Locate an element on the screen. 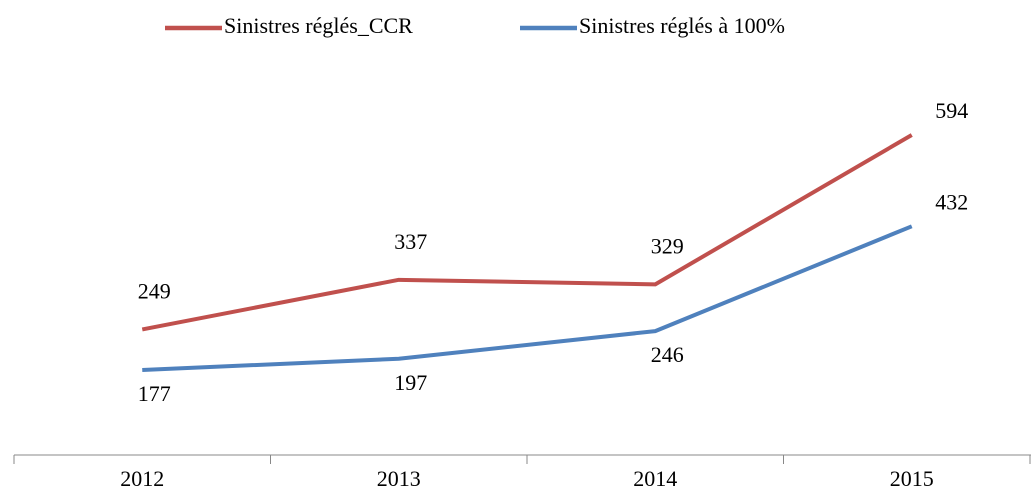 This screenshot has width=1031, height=493. legend-label: Sinistres réglés_CCR is located at coordinates (318, 25).